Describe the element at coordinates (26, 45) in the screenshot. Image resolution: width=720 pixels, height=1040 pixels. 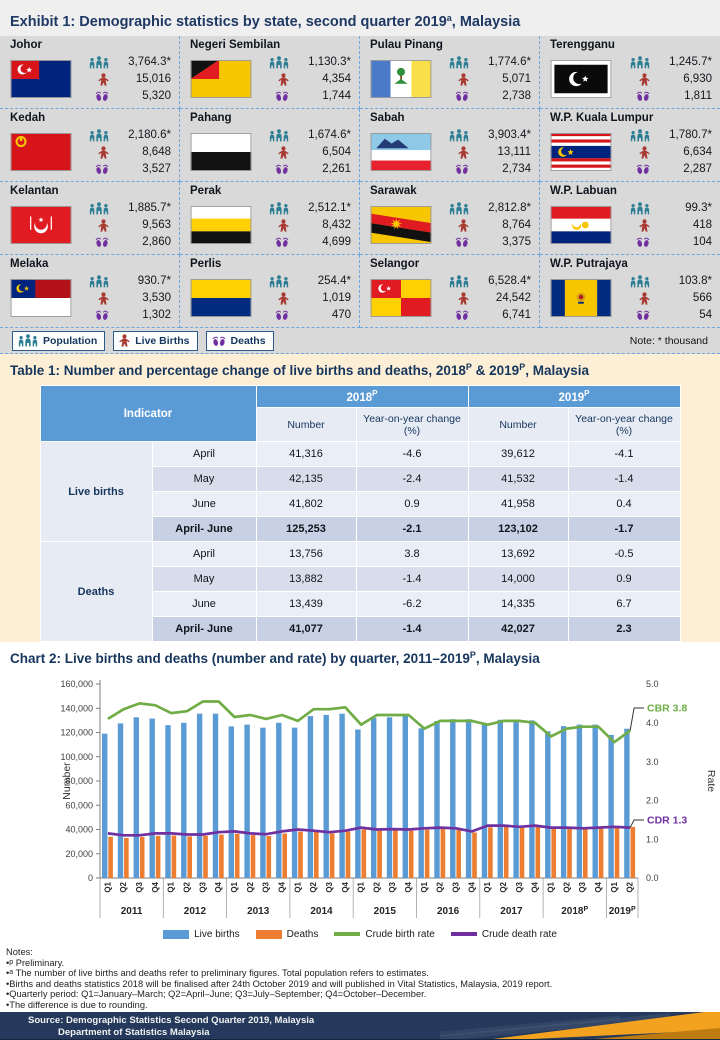
I see `state-name: Johor` at that location.